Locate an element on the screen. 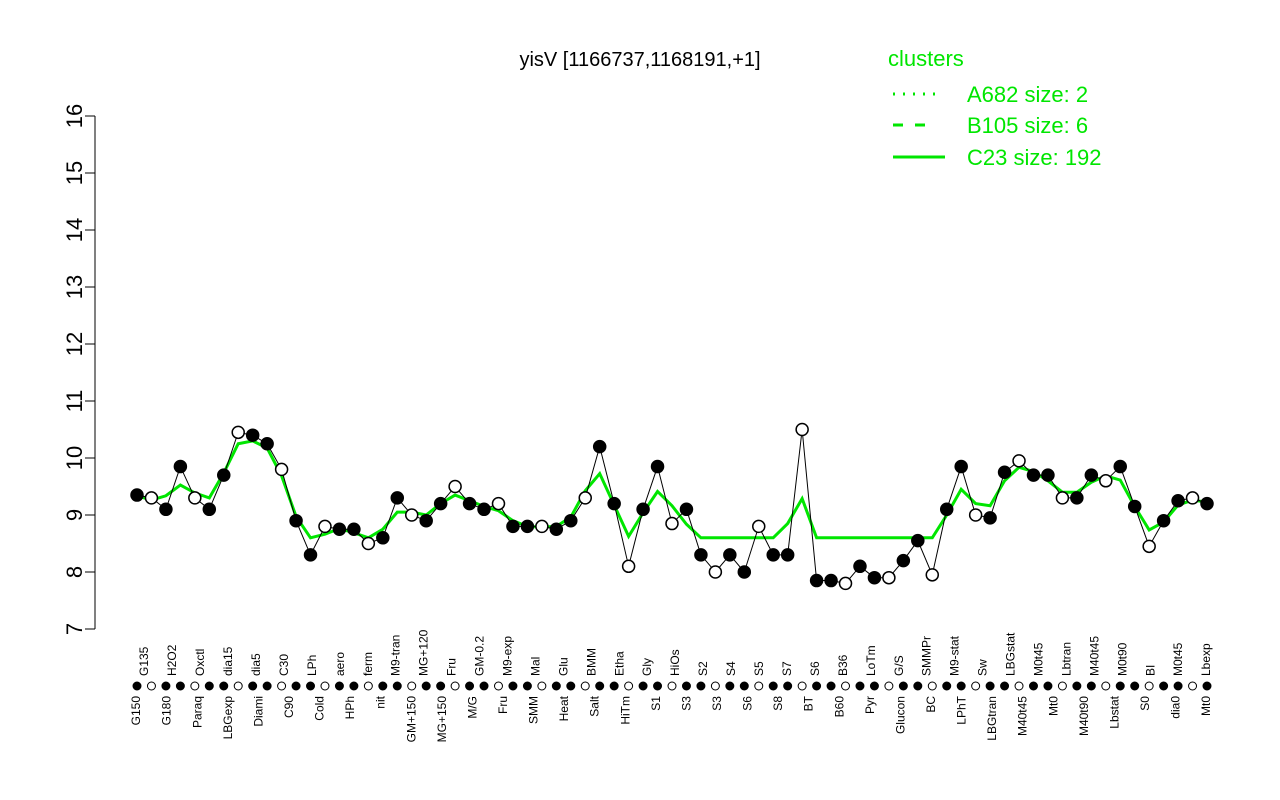  x-label-top: BI is located at coordinates (1150, 670).